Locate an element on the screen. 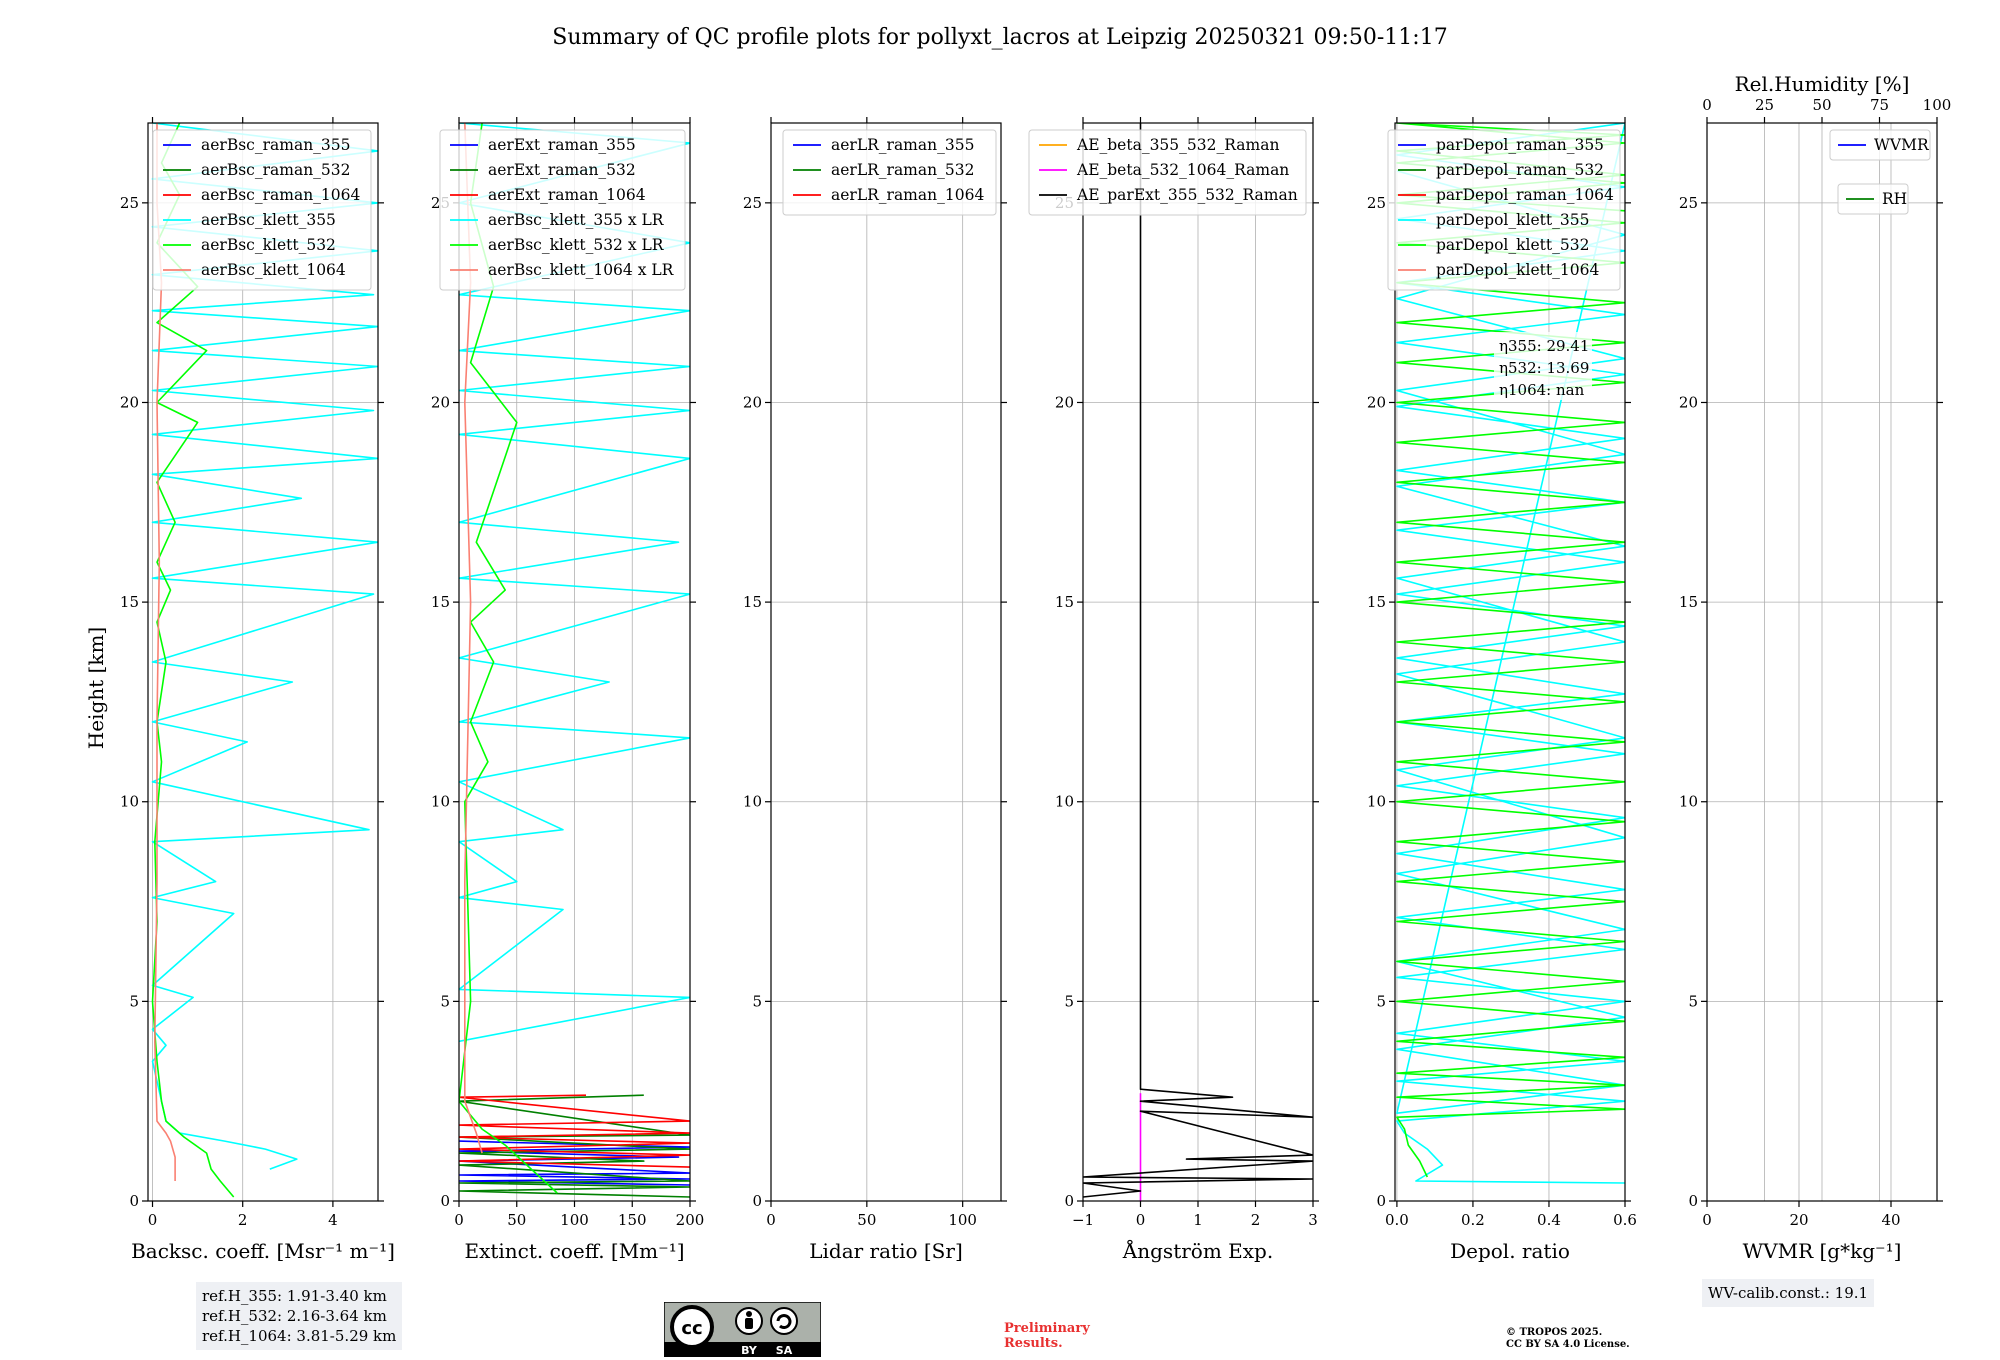 The width and height of the screenshot is (2000, 1360). x-tick-label: 0.4 is located at coordinates (1549, 1220).